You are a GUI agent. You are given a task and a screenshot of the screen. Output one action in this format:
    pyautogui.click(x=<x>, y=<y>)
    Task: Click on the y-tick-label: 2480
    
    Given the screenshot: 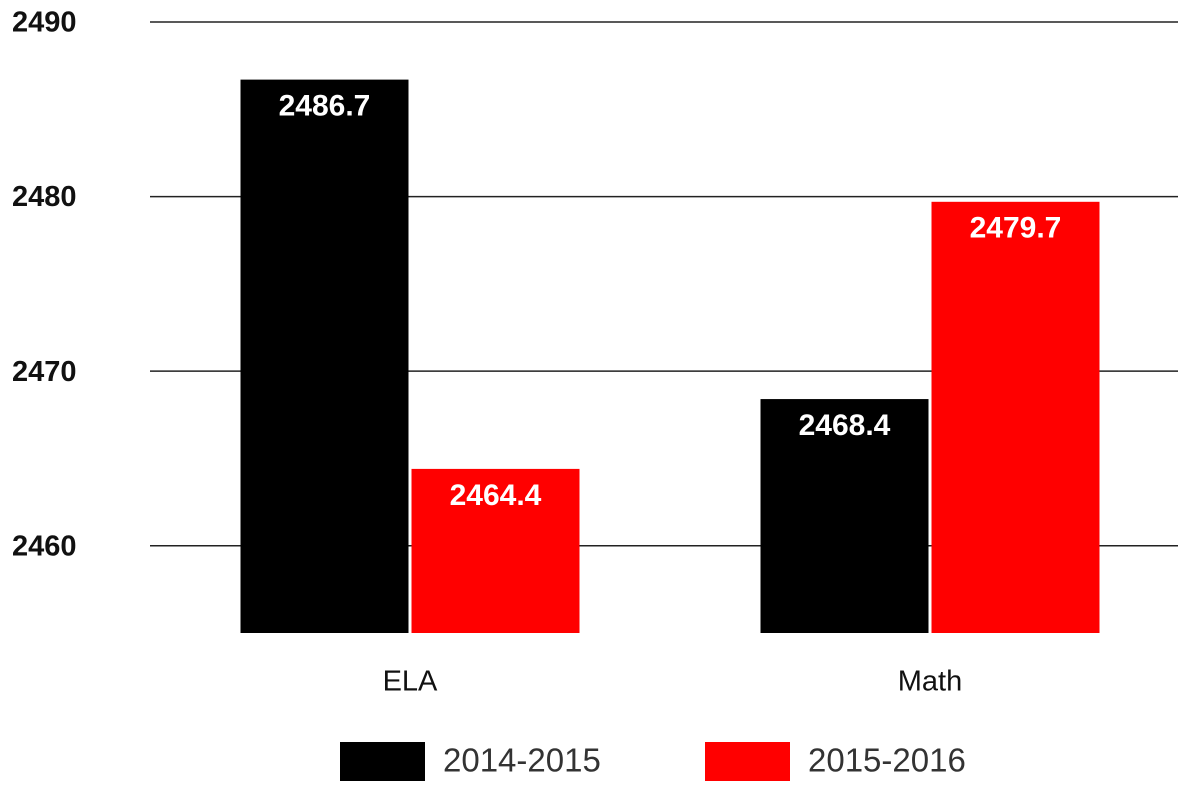 What is the action you would take?
    pyautogui.click(x=44, y=197)
    